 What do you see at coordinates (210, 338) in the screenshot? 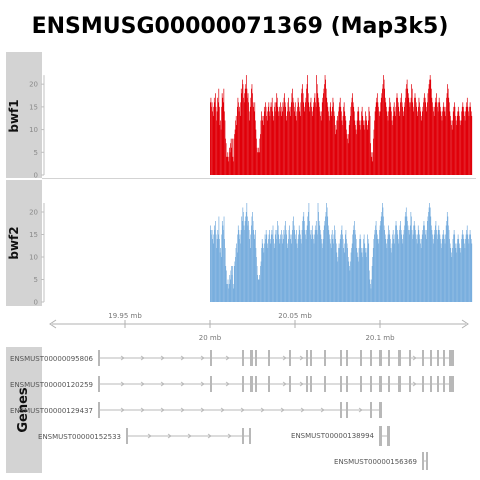
I see `axis-tick-label: 20 mb` at bounding box center [210, 338].